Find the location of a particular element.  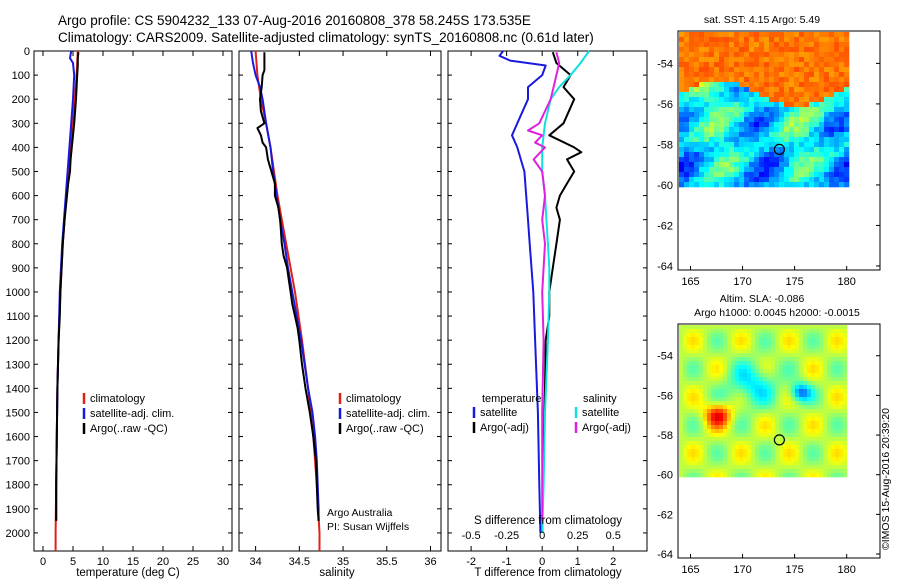

x-tick-label: 15 is located at coordinates (133, 562).